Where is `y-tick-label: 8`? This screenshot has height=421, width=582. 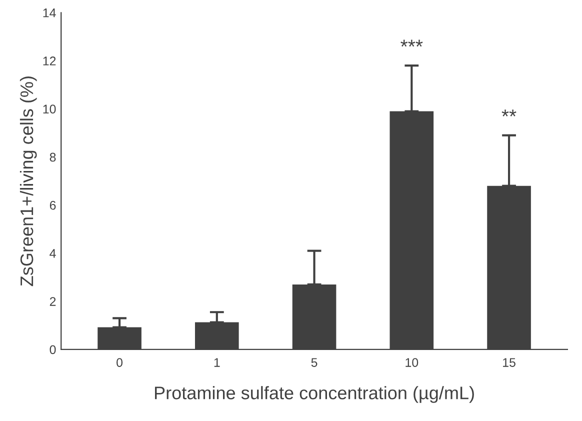 y-tick-label: 8 is located at coordinates (53, 157).